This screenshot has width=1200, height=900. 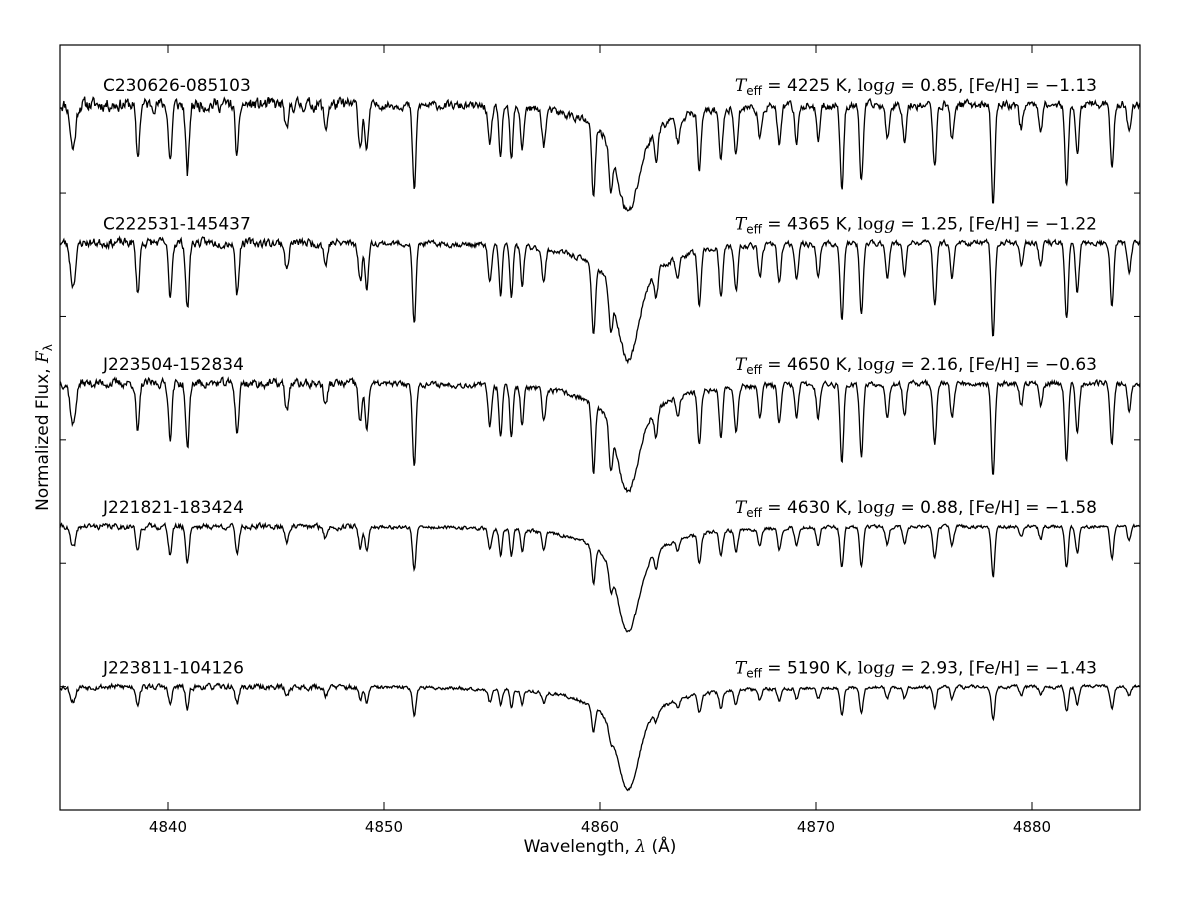 I want to click on x-axis-label: Wavelength, λ (Å), so click(x=600, y=846).